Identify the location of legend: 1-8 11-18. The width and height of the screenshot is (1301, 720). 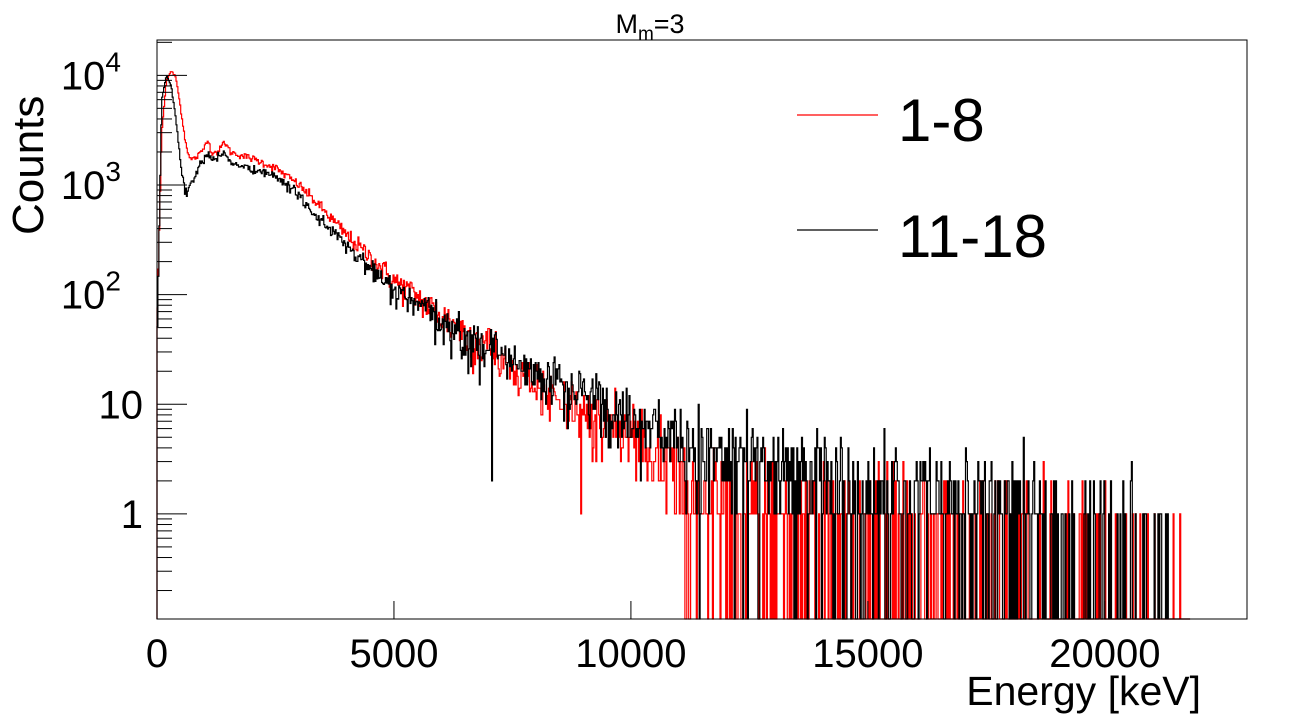
(922, 178).